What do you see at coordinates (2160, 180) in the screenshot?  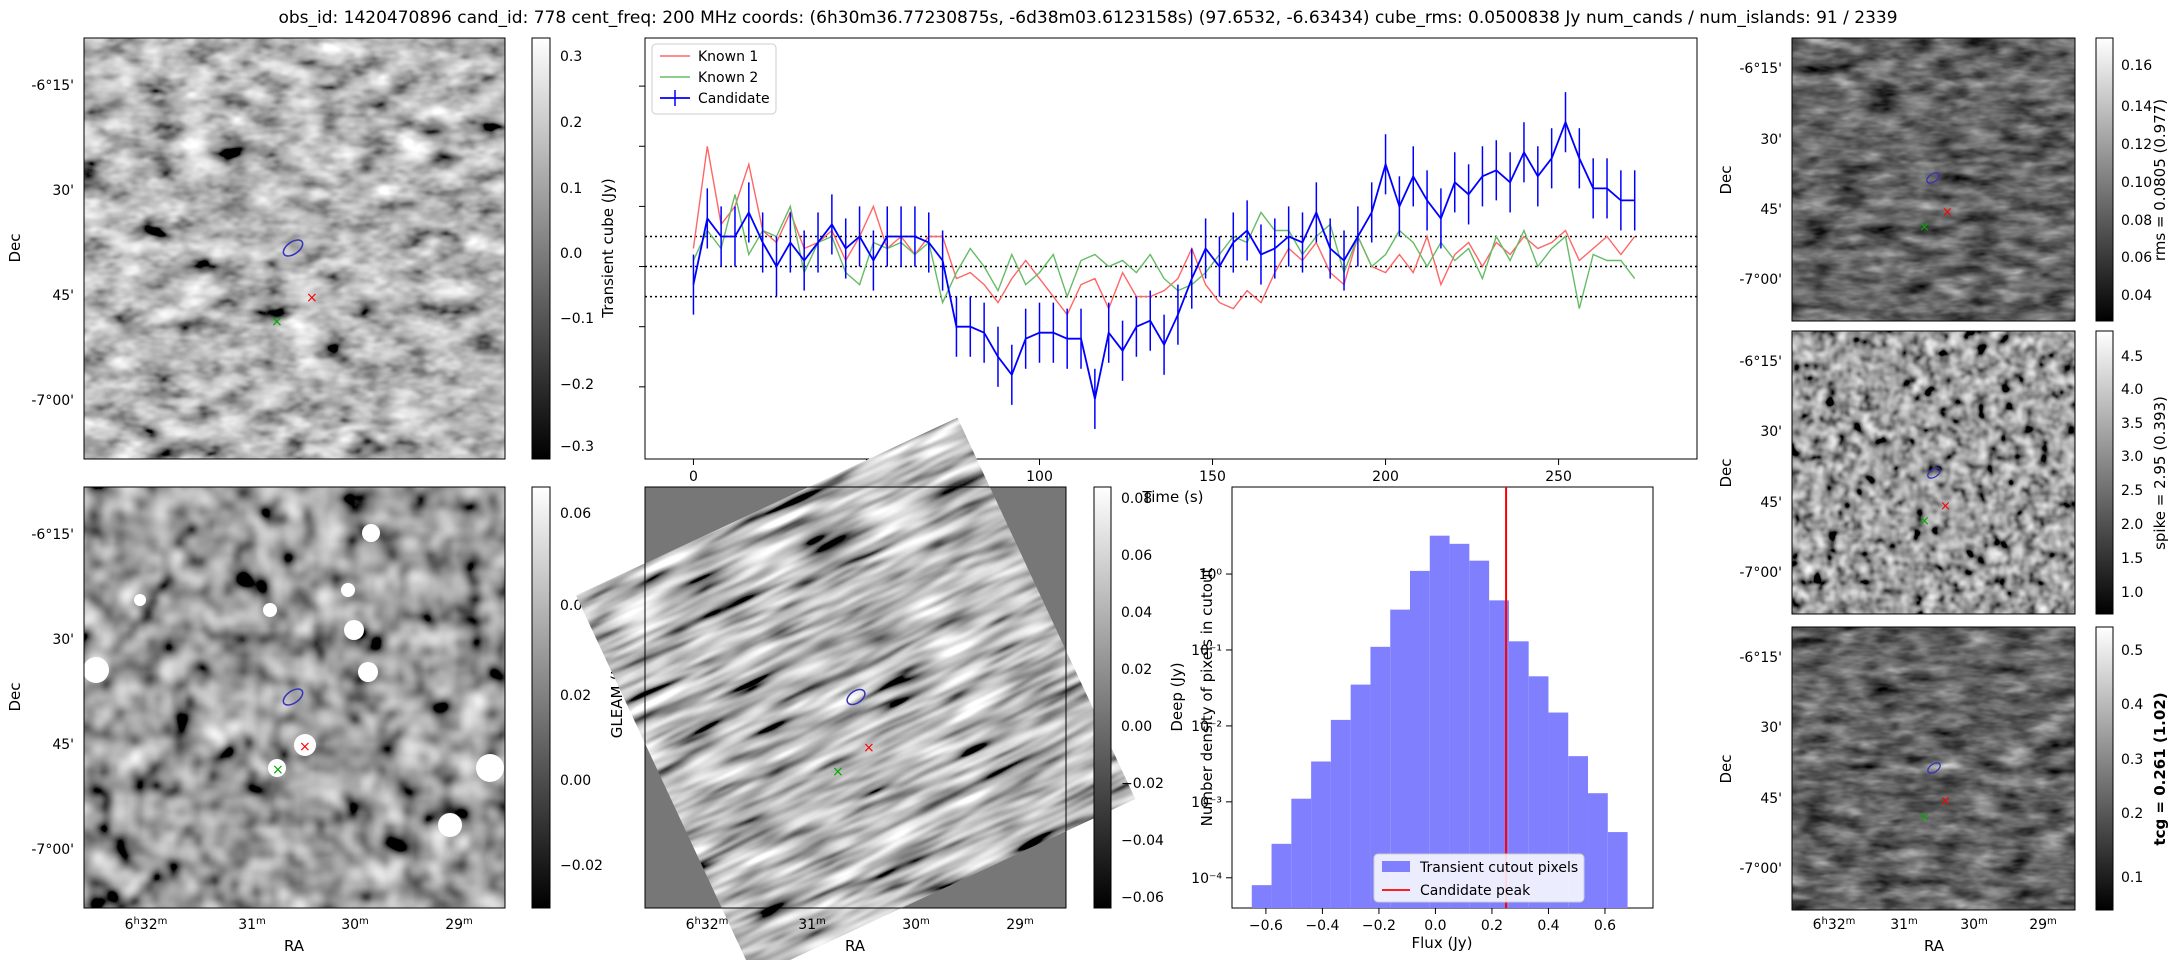 I see `colorbar-label: rms = 0.0805 (0.977)` at bounding box center [2160, 180].